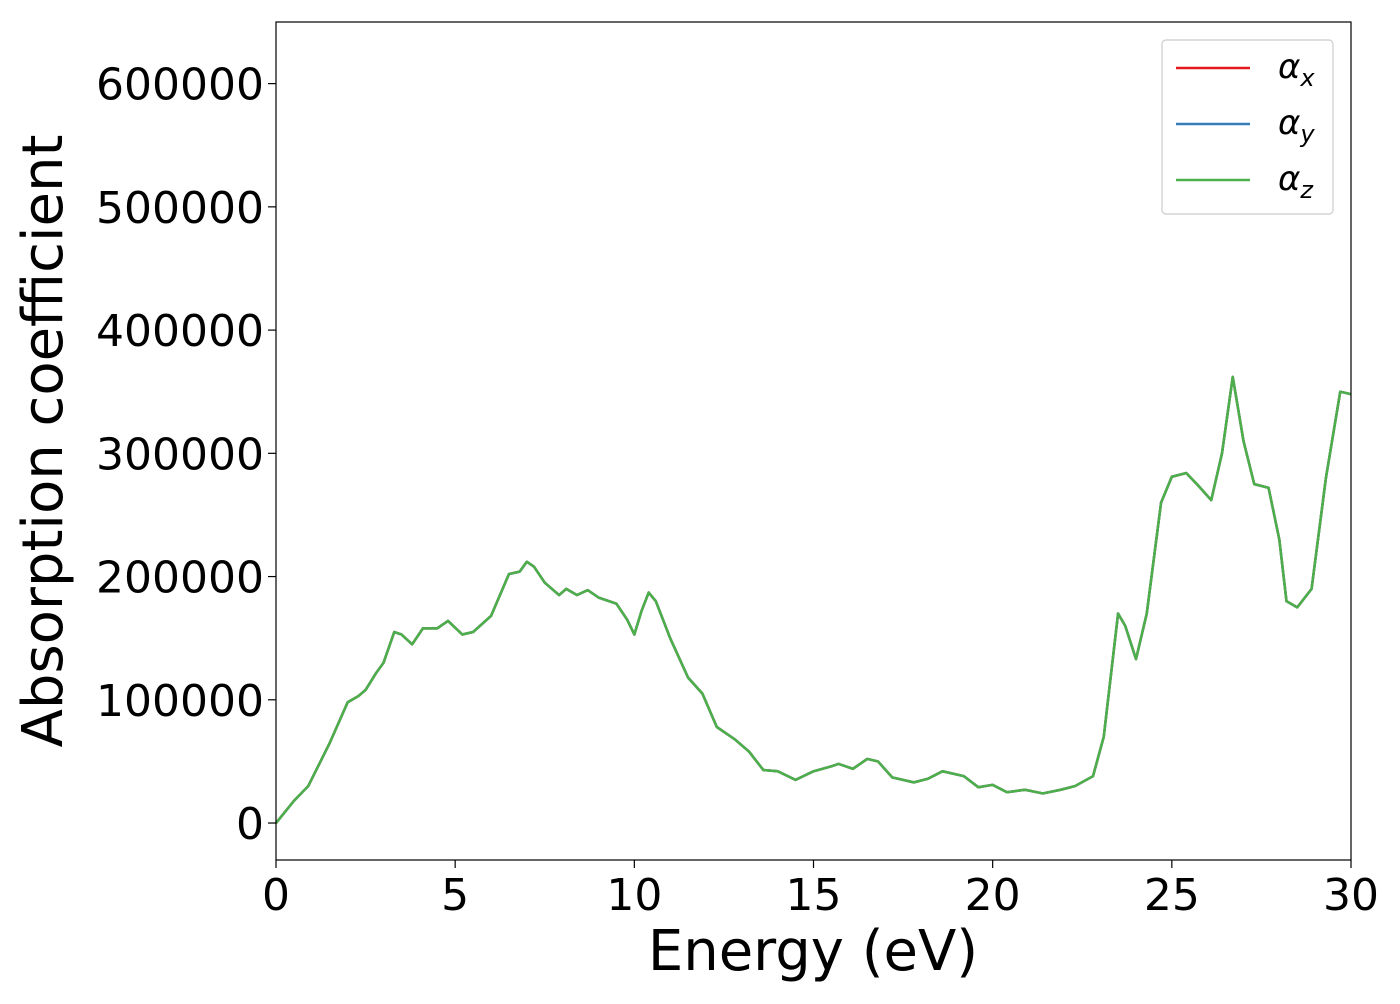 The height and width of the screenshot is (1004, 1400). What do you see at coordinates (180, 454) in the screenshot?
I see `y-tick-label: 300000` at bounding box center [180, 454].